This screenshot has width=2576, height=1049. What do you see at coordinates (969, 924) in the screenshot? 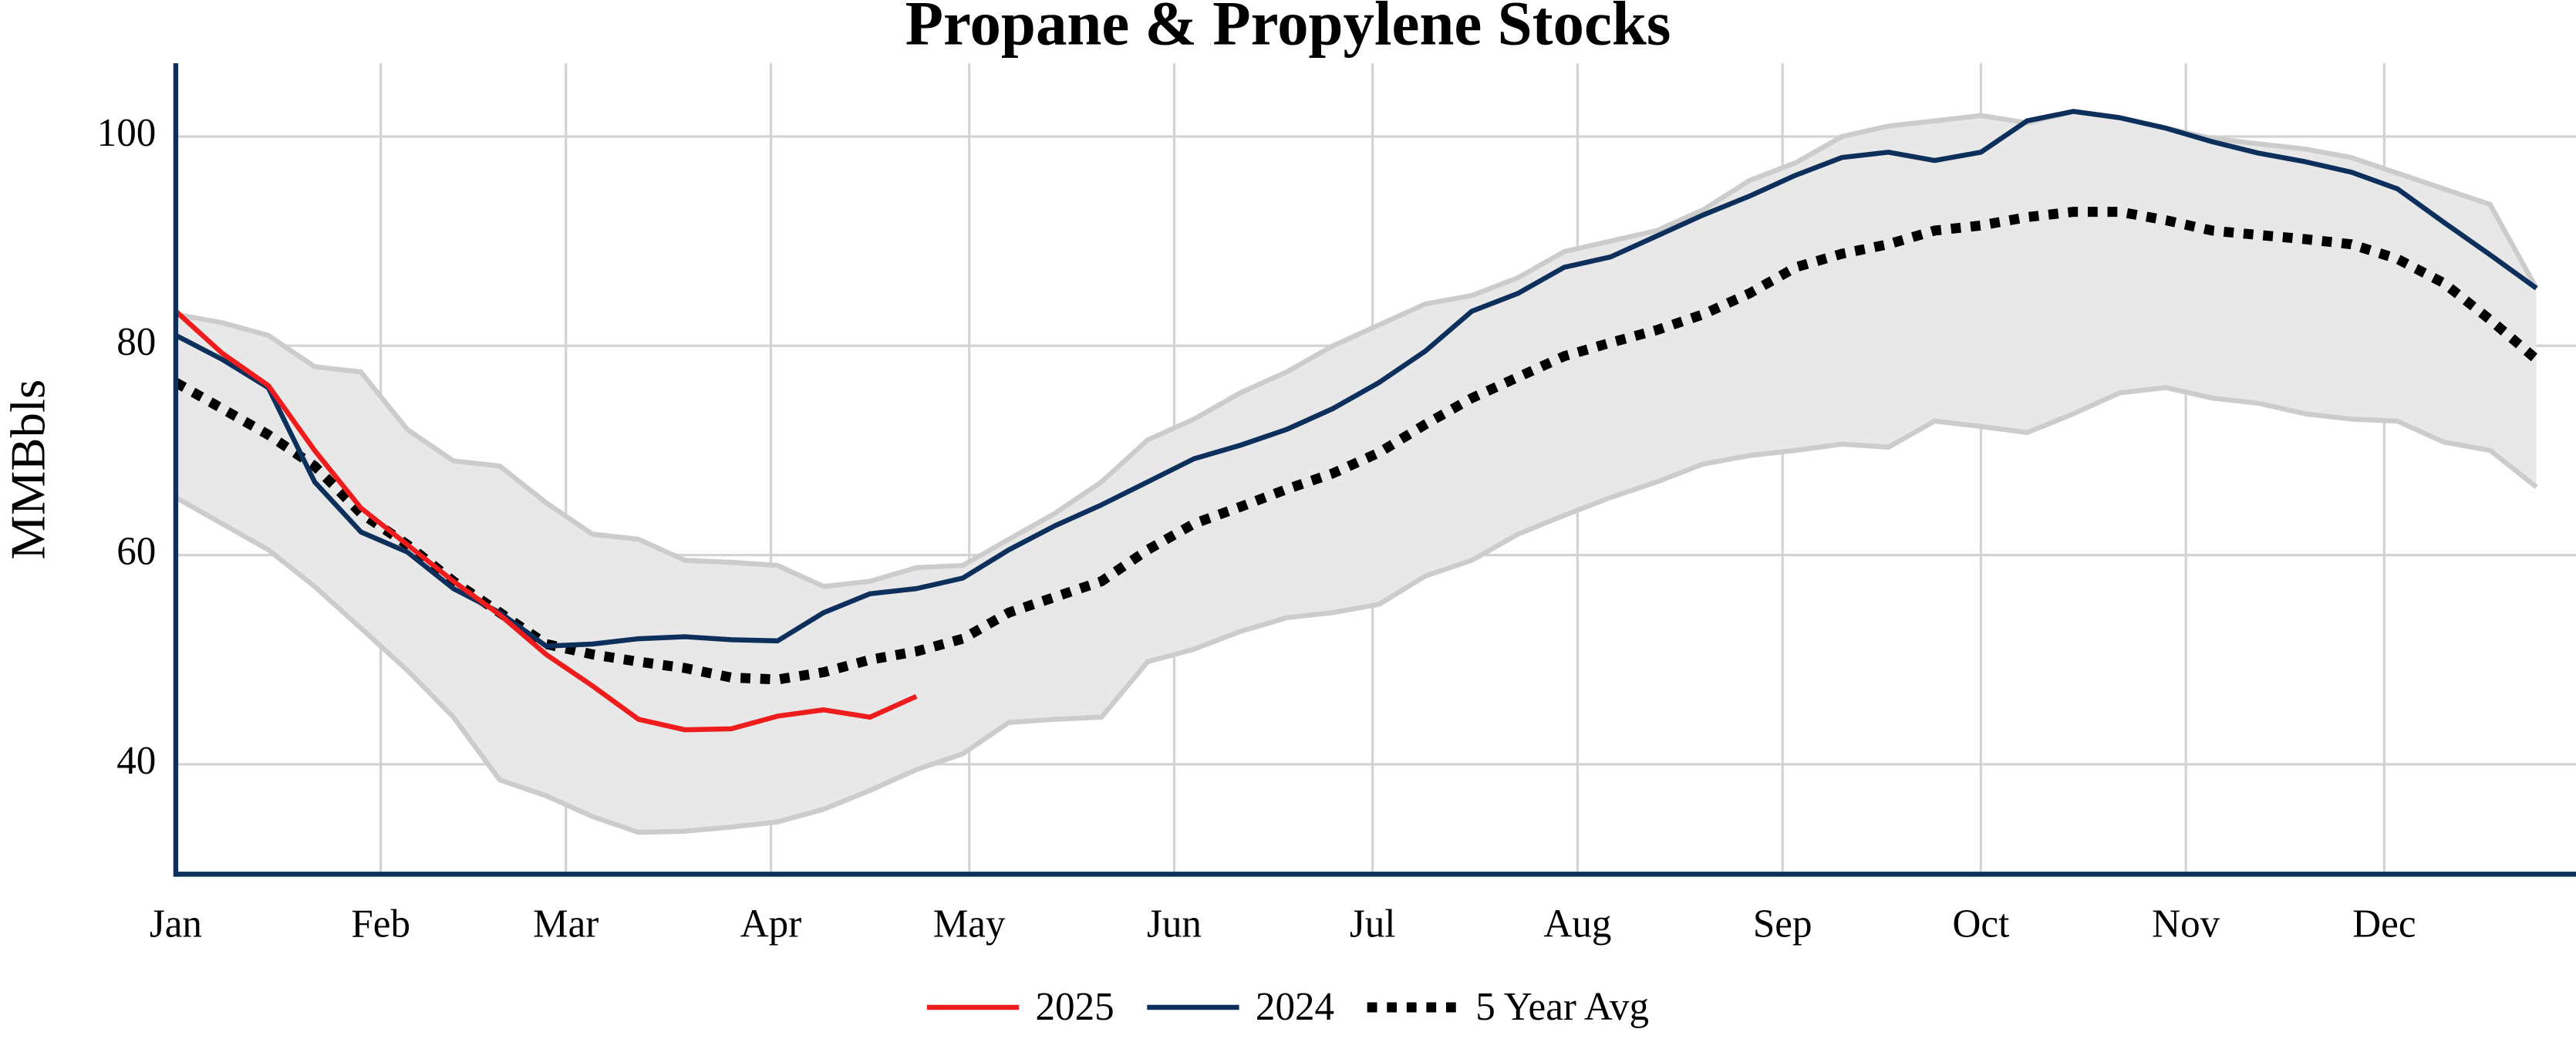
I see `x-tick-label: May` at bounding box center [969, 924].